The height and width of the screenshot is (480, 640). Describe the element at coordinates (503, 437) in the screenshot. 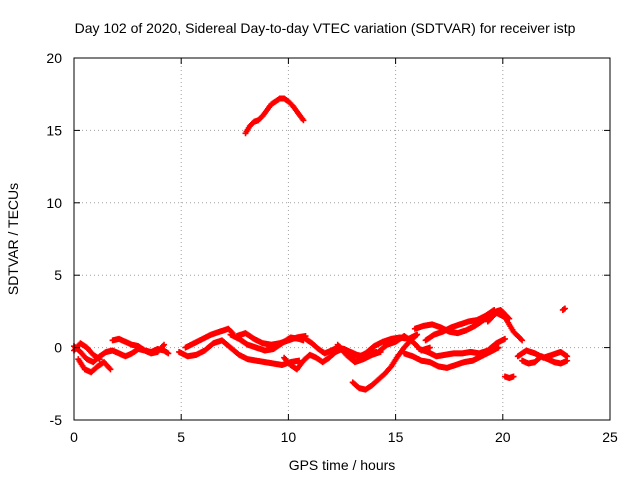

I see `x-tick-label: 20` at that location.